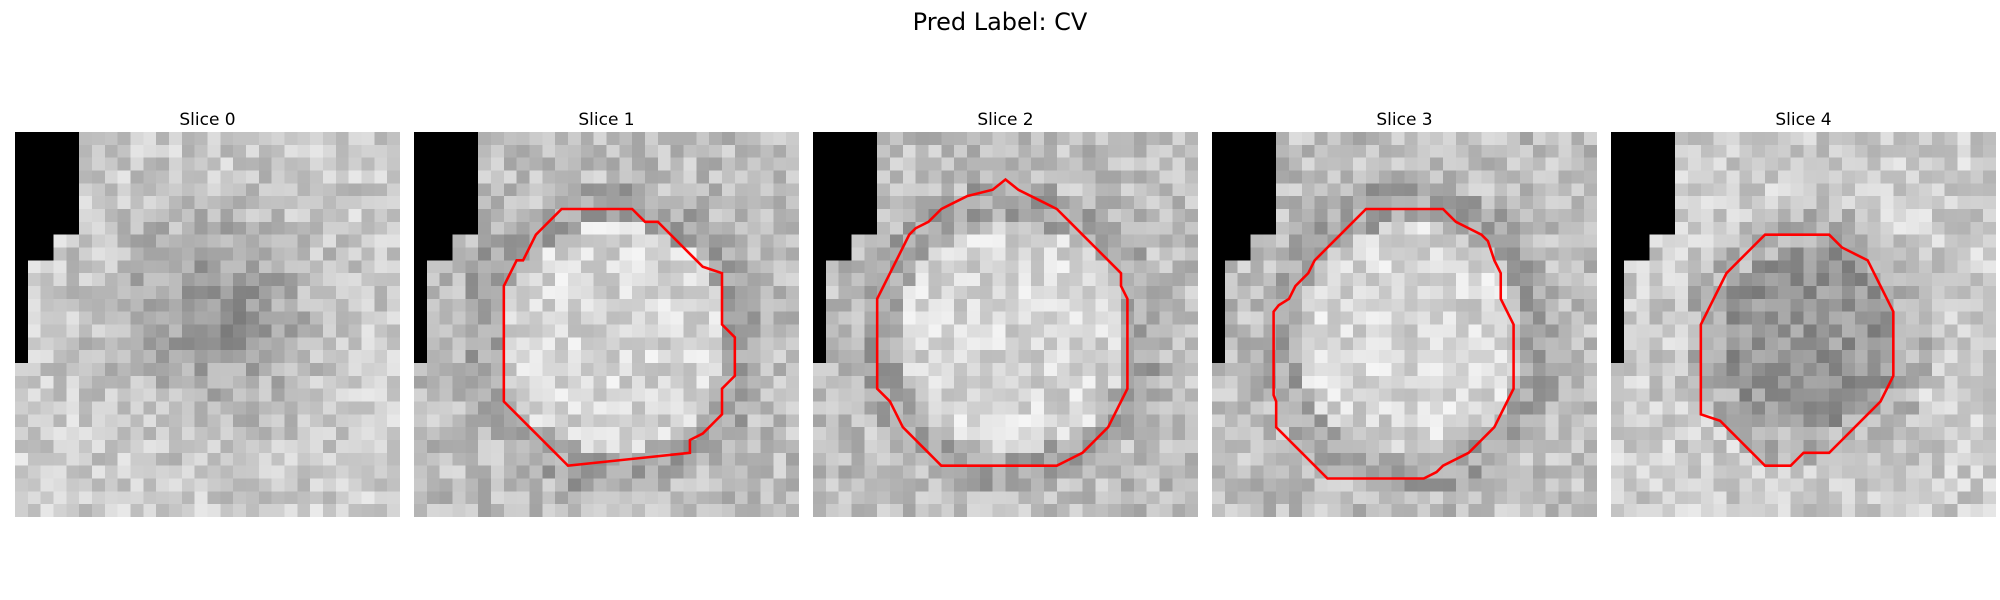 The width and height of the screenshot is (2000, 600). I want to click on slice-title: Slice 2, so click(1005, 120).